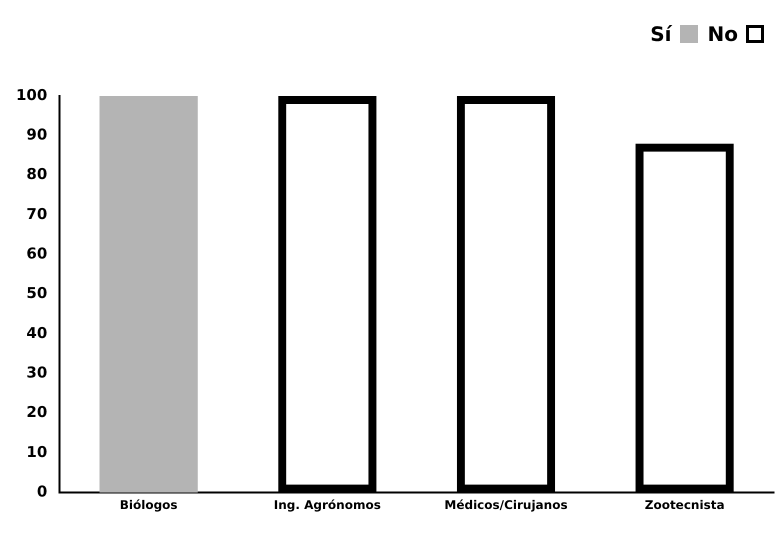 This screenshot has width=778, height=535. I want to click on y-tick-label: 60, so click(37, 253).